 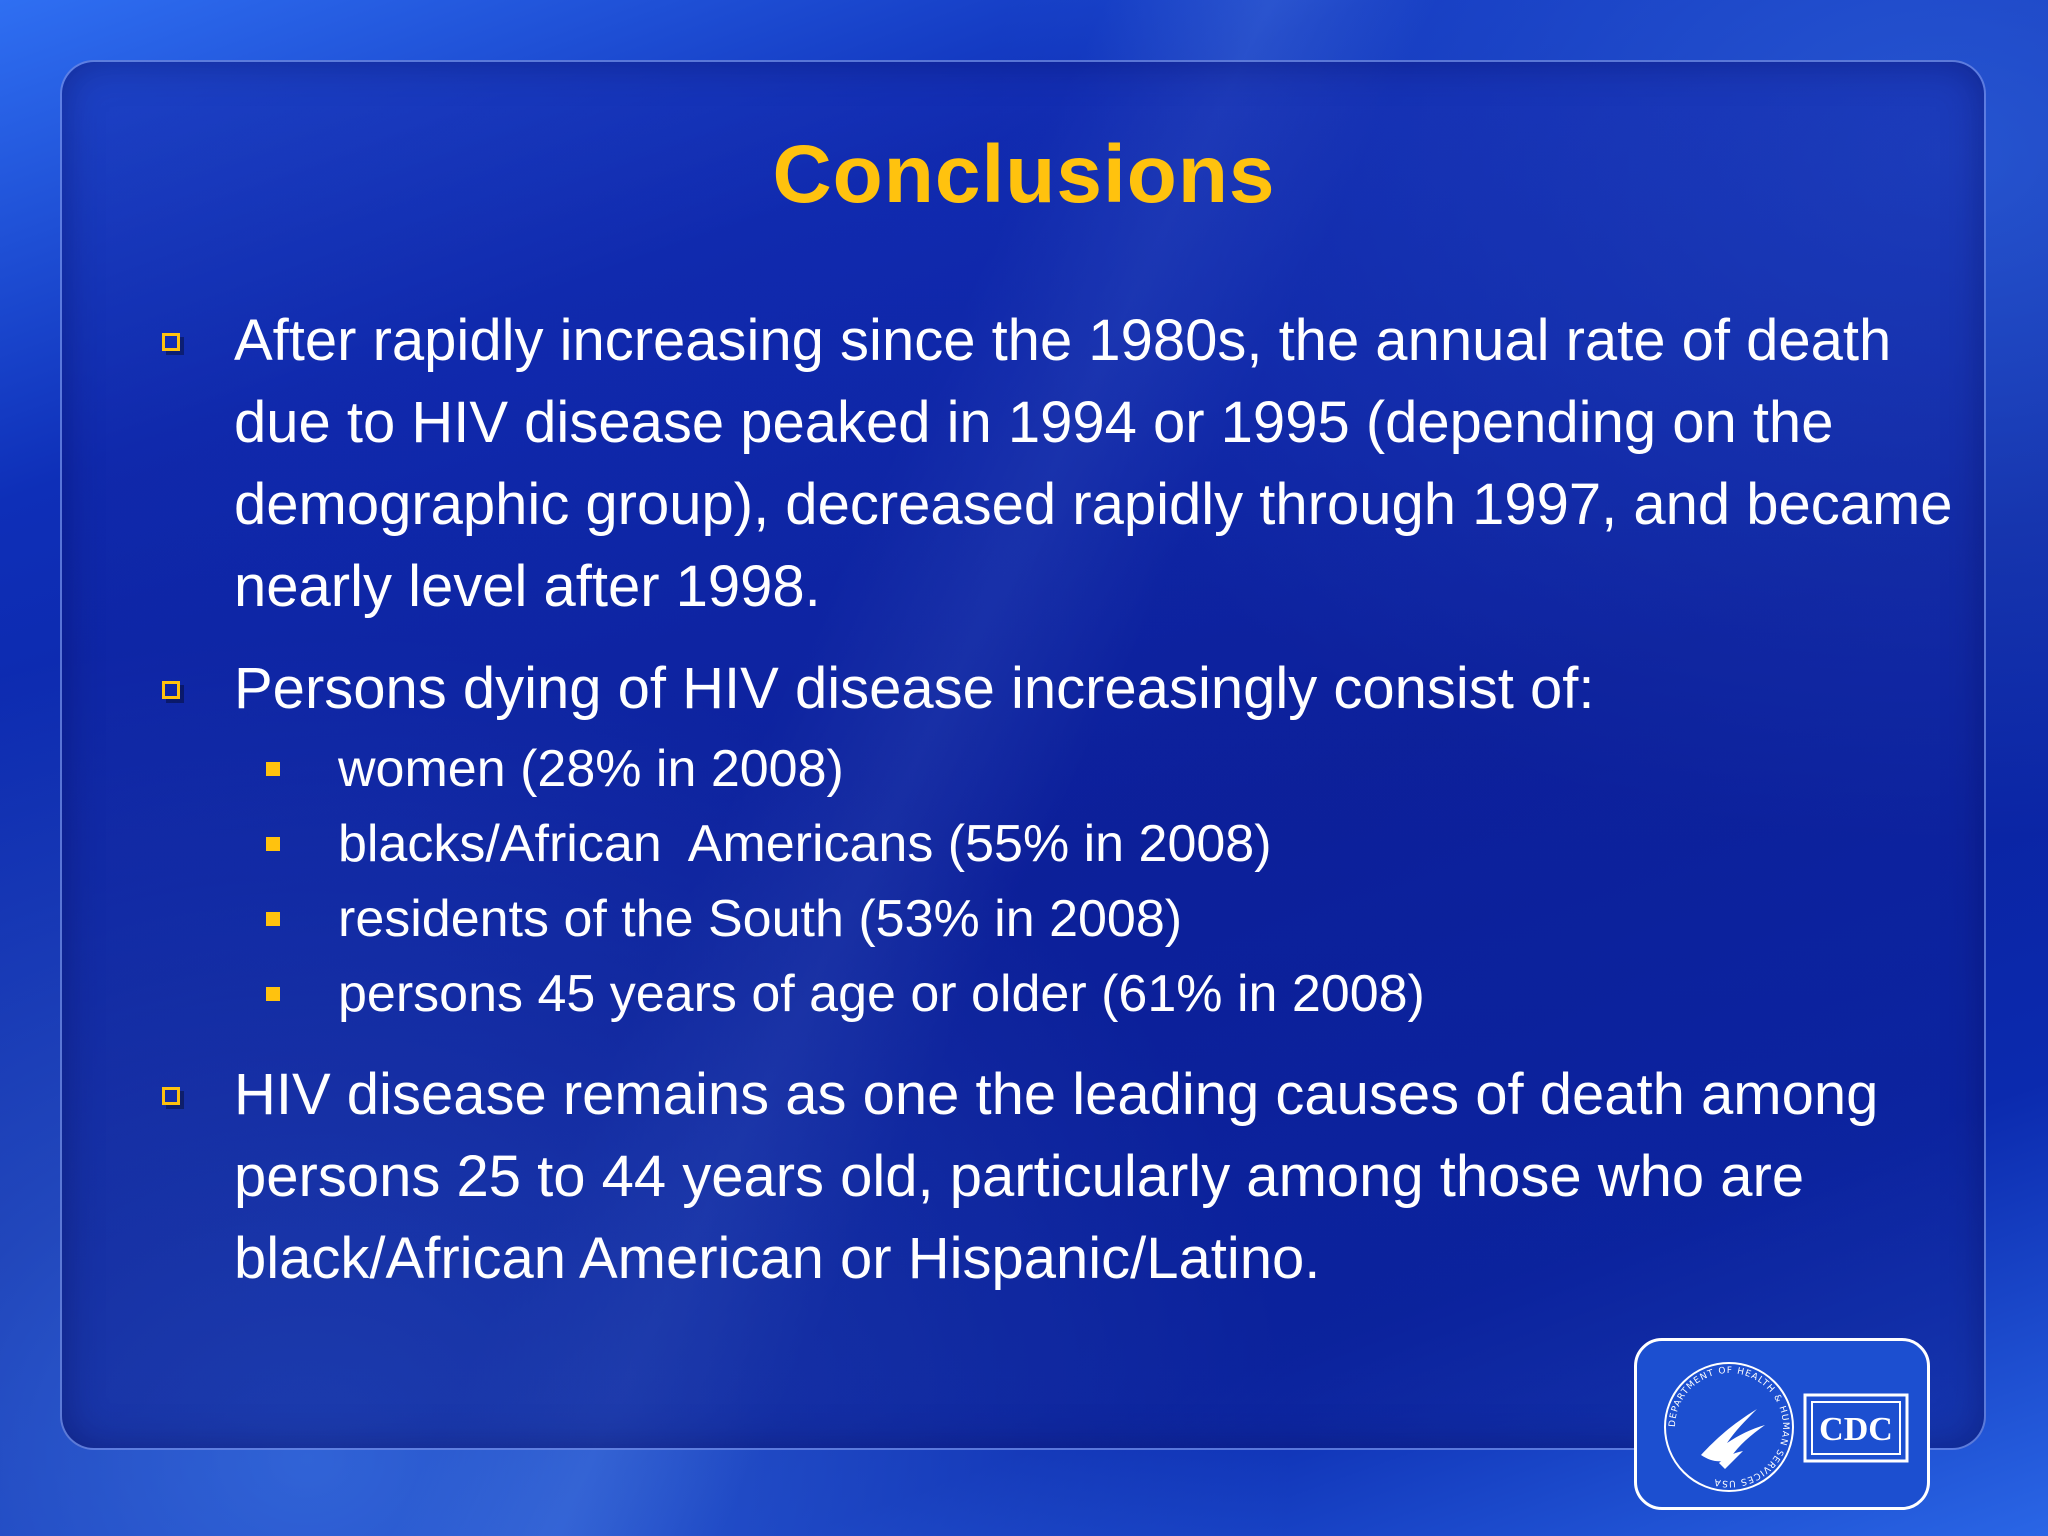 I want to click on sub-bullet-text: women (28% in 2008), so click(x=591, y=769).